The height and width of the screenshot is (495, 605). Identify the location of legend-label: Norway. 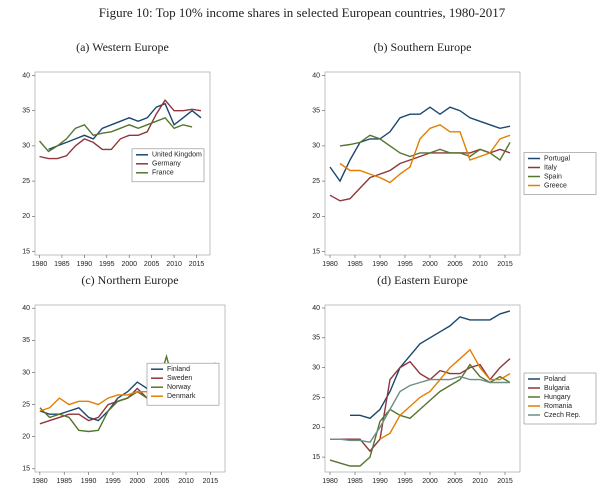
(179, 387).